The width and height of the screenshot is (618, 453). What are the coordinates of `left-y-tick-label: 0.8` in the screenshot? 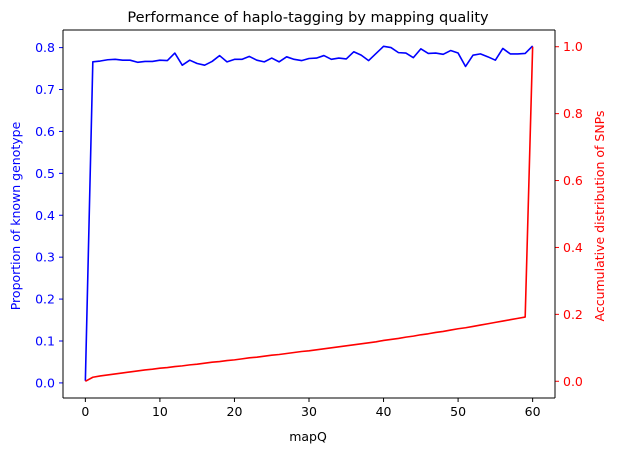 It's located at (45, 47).